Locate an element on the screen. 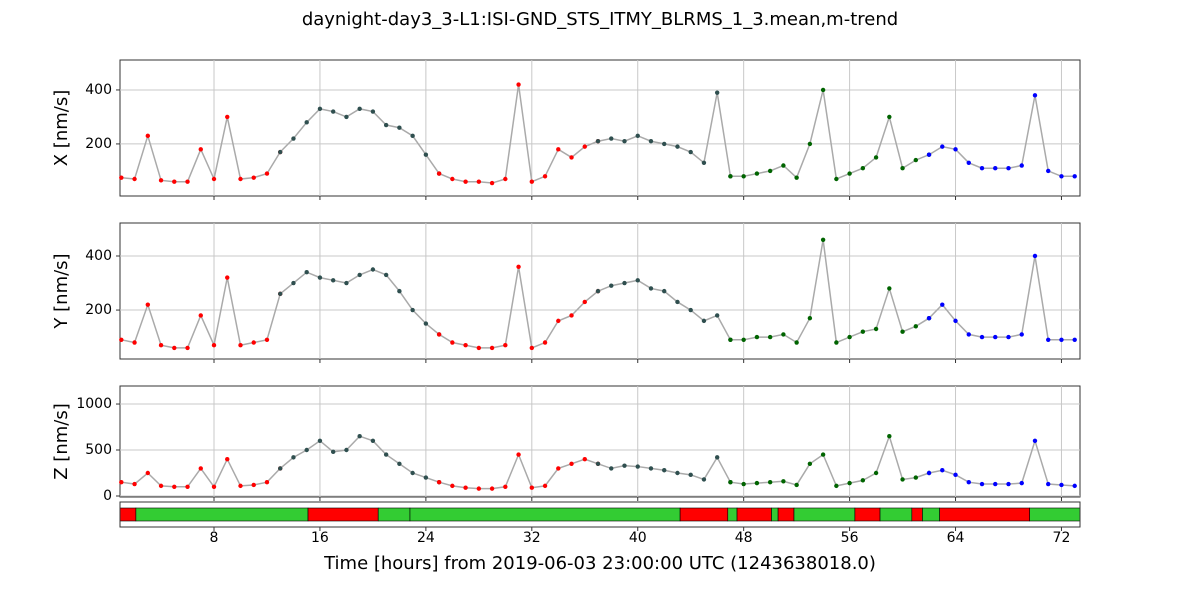 This screenshot has height=600, width=1200. y-tick-label: 200 is located at coordinates (98, 310).